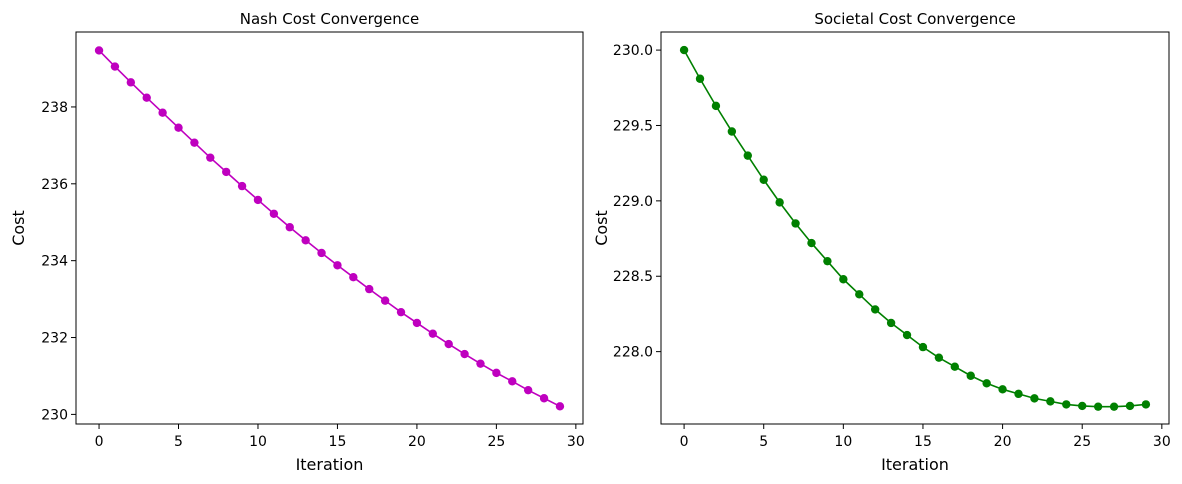  Describe the element at coordinates (54, 415) in the screenshot. I see `y-tick-label: 230` at that location.